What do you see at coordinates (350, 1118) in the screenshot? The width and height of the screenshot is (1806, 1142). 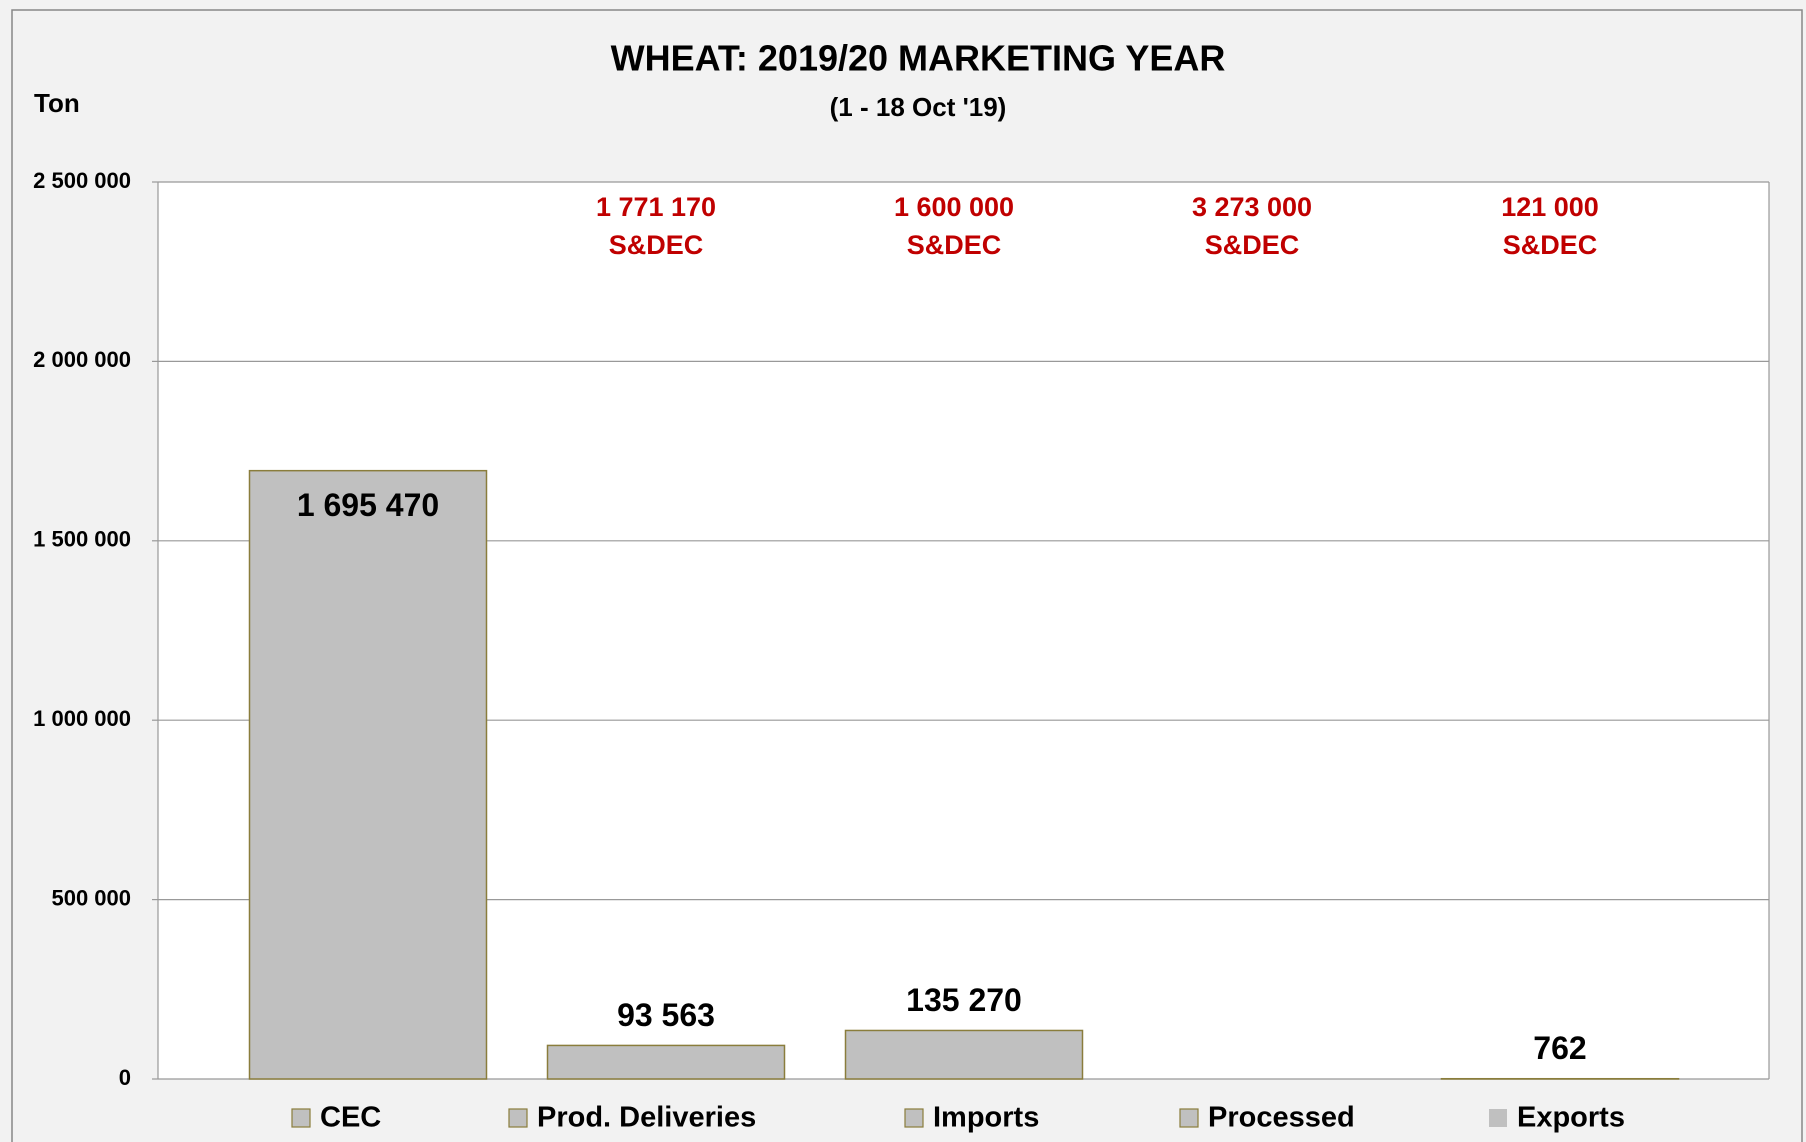 I see `legend-label: CEC` at bounding box center [350, 1118].